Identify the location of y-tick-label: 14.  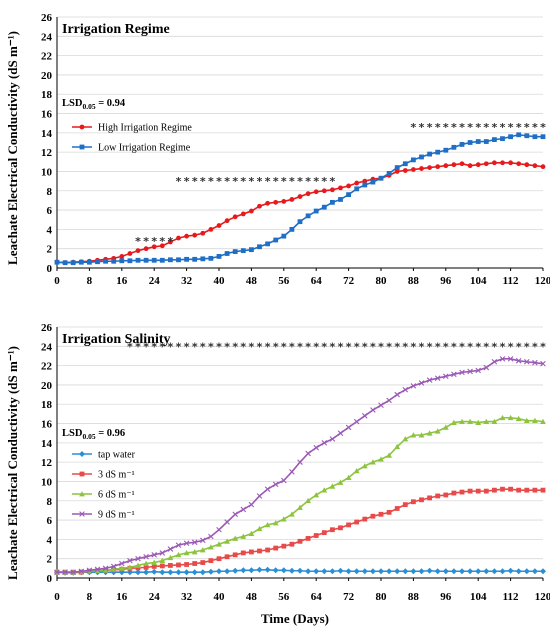
(47, 134).